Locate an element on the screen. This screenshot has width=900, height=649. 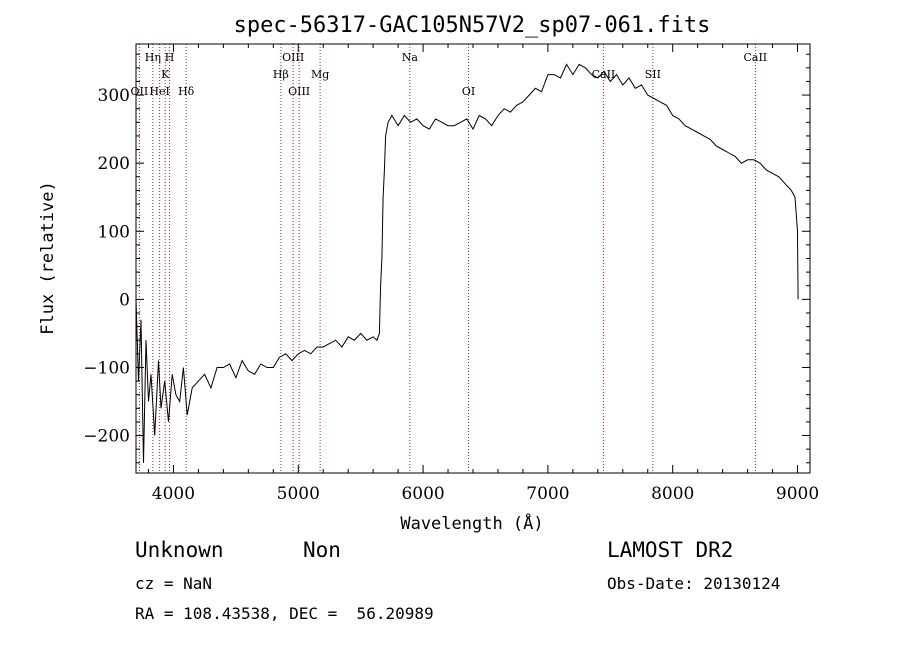
y-tick-label: 300 is located at coordinates (114, 96).